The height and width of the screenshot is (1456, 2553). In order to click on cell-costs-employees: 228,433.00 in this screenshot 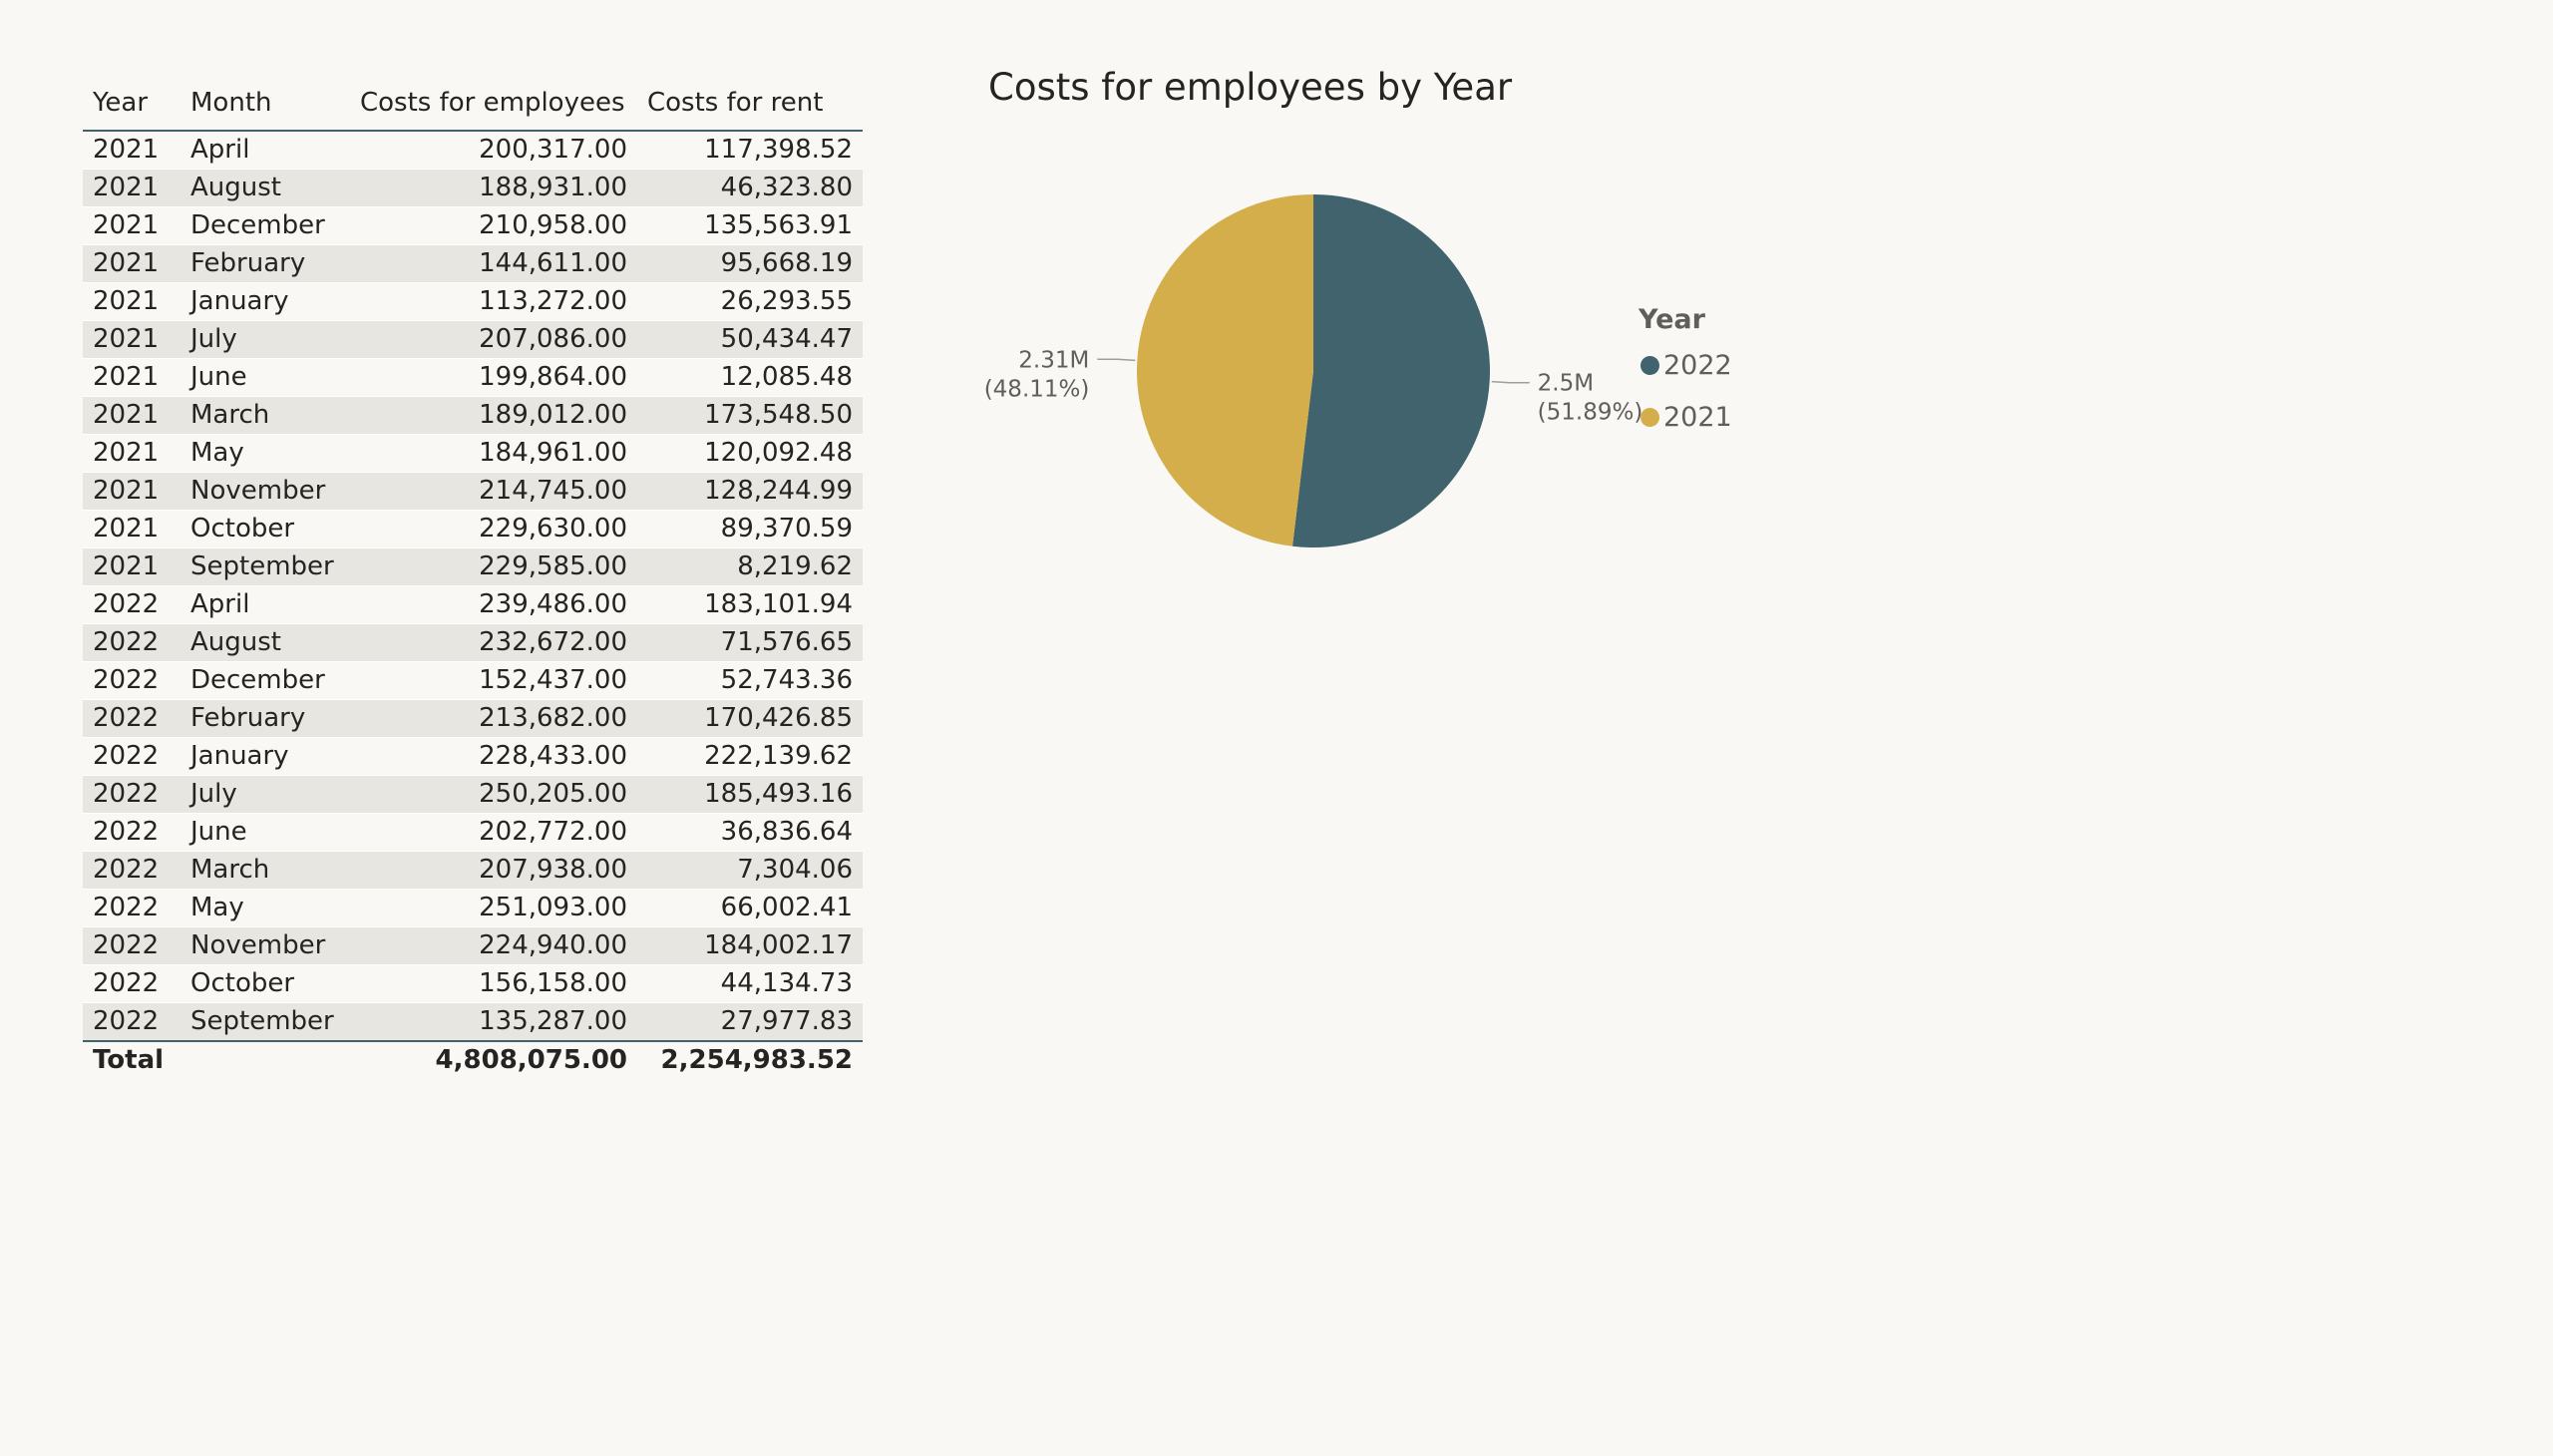, I will do `click(494, 756)`.